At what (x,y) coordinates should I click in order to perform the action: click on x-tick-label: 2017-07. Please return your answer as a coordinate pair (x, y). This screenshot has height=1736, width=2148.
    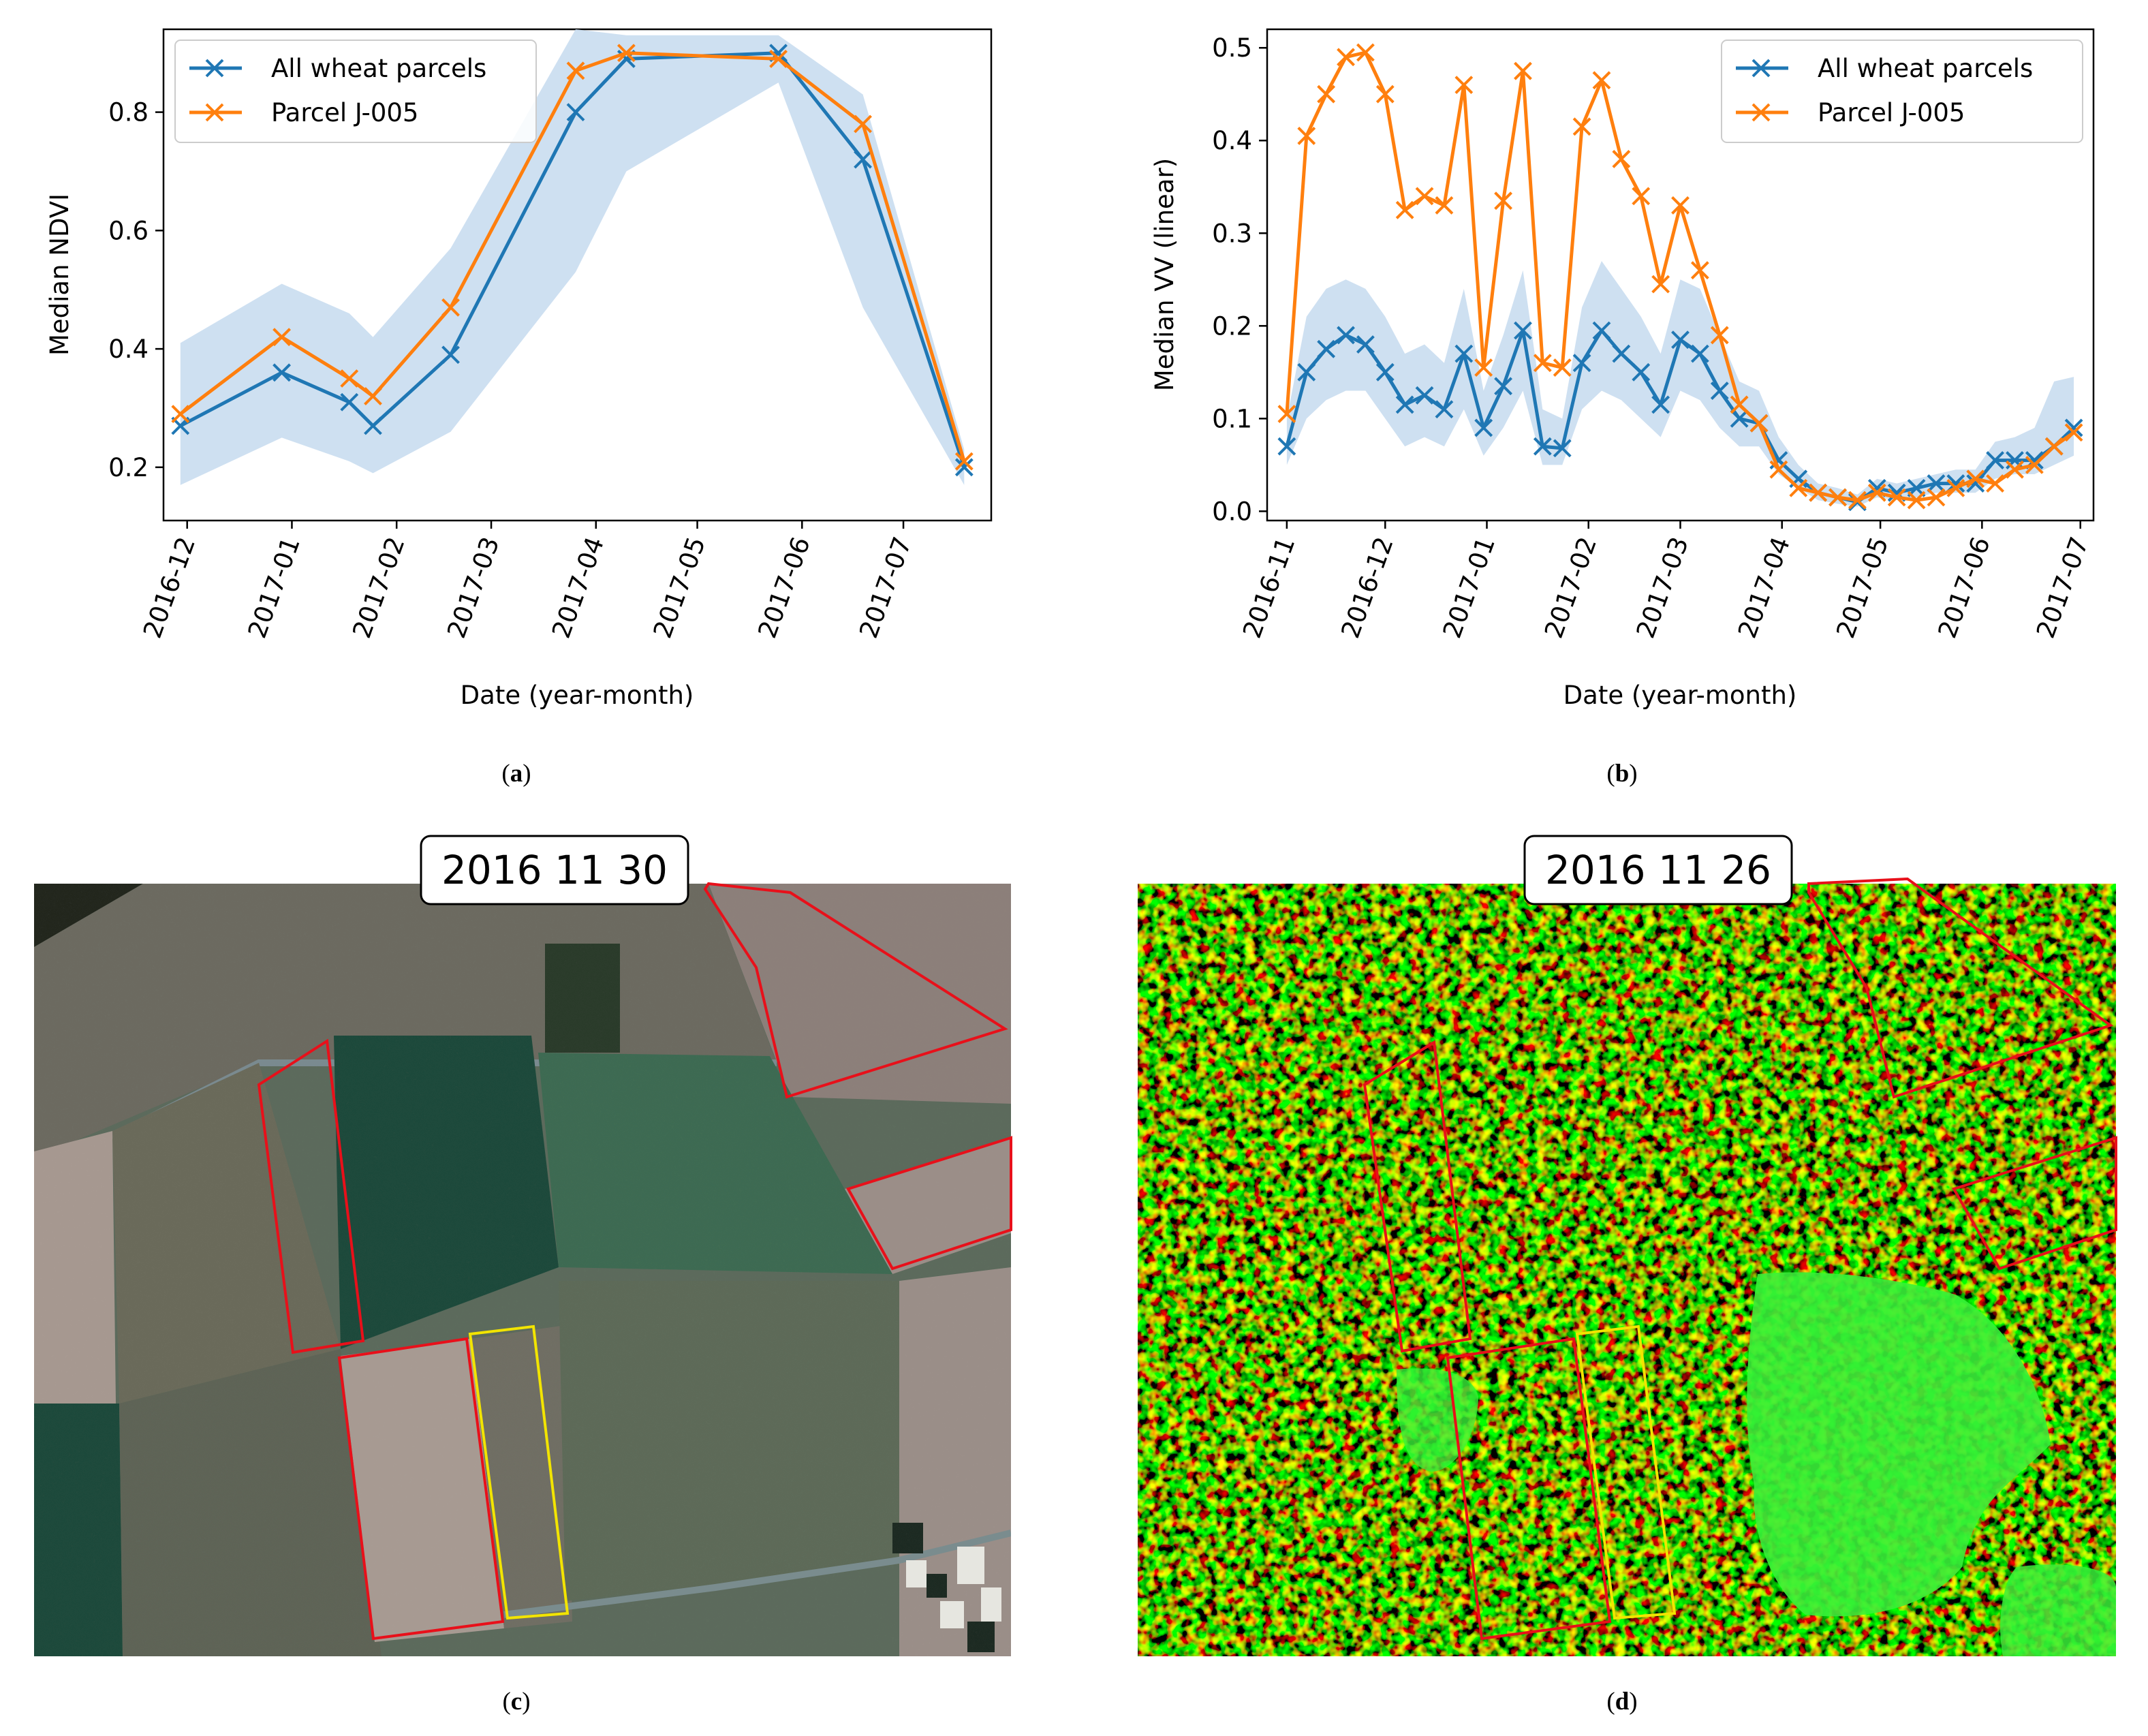
    Looking at the image, I should click on (885, 588).